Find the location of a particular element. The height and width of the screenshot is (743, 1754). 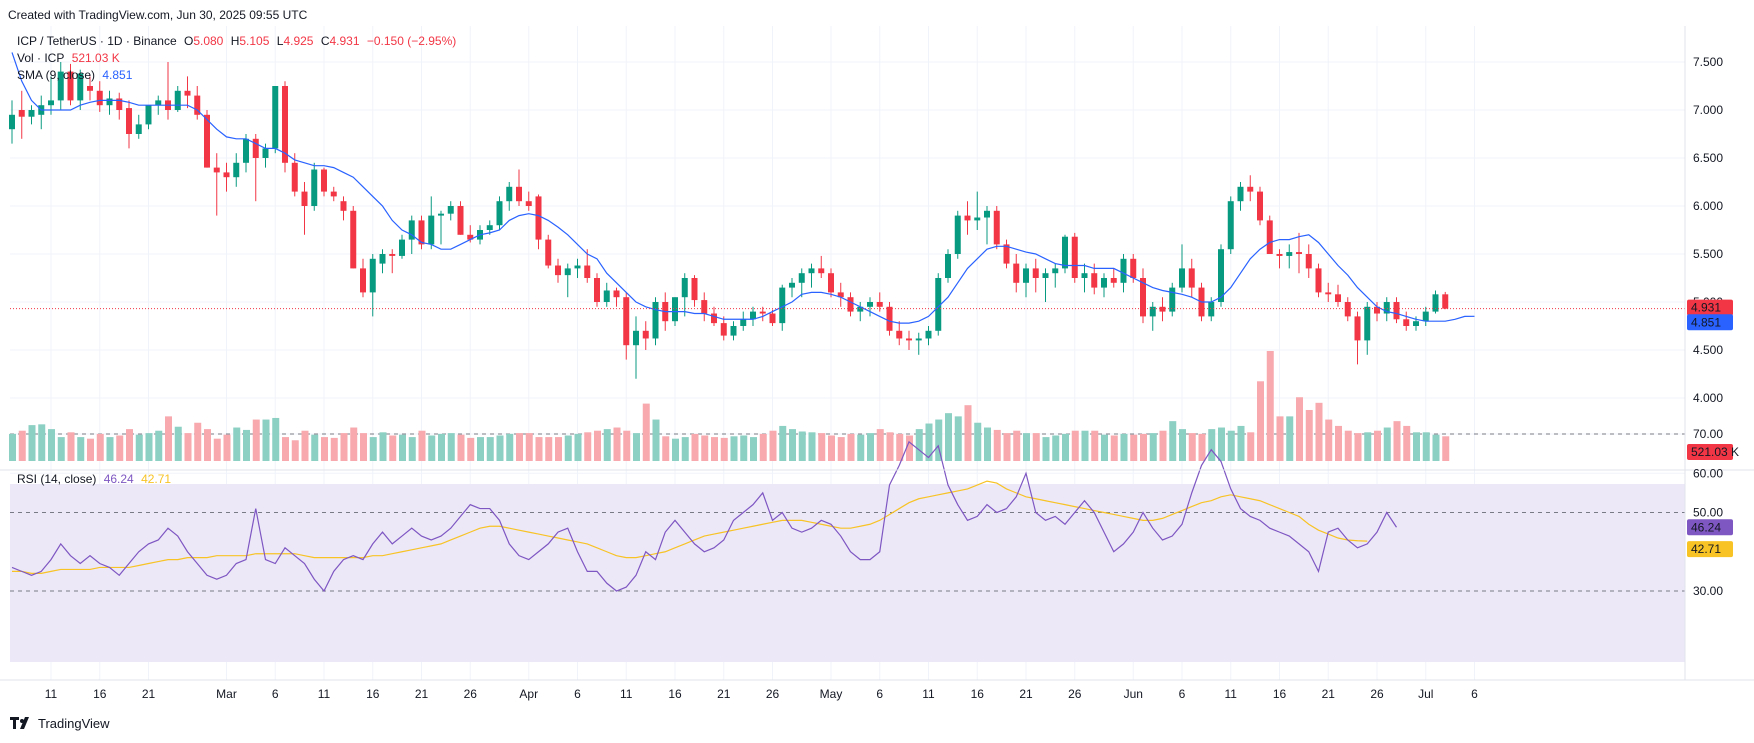

time-tick-label: 16 is located at coordinates (675, 694).